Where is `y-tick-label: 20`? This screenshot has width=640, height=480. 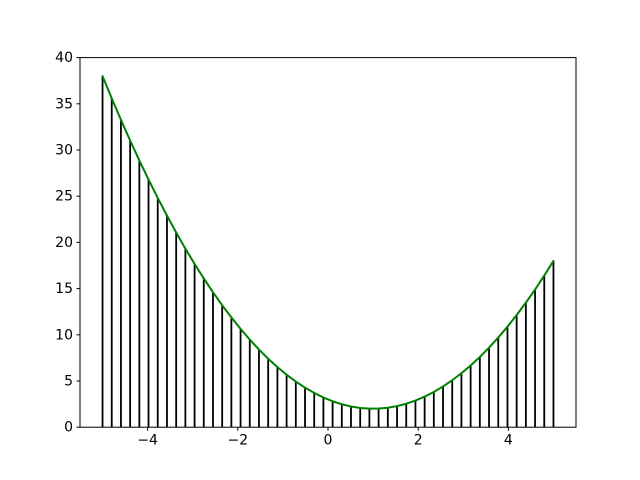
y-tick-label: 20 is located at coordinates (64, 243).